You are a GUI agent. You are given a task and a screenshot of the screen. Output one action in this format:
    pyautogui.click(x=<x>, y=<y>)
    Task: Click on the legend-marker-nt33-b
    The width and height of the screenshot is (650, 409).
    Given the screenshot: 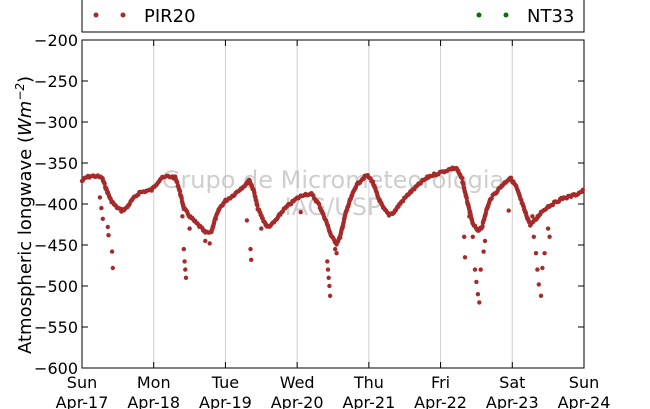 What is the action you would take?
    pyautogui.click(x=506, y=15)
    